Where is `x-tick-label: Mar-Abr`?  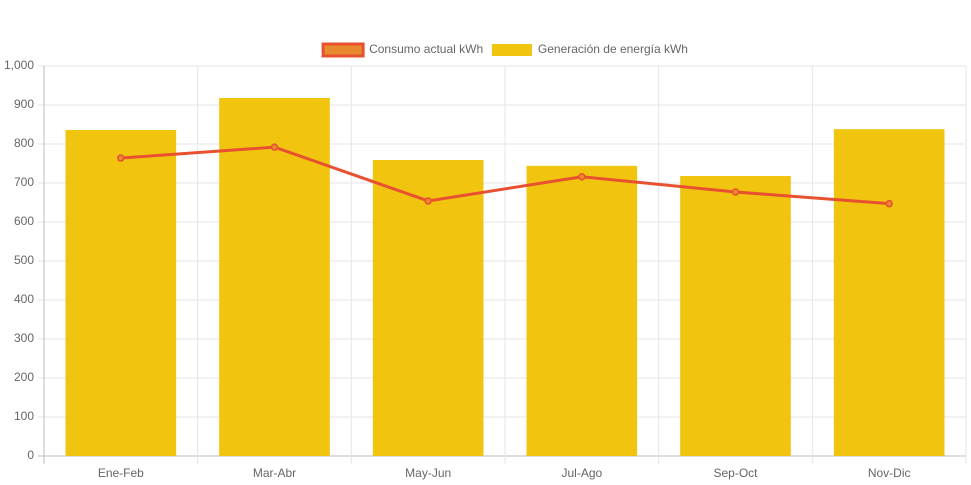
x-tick-label: Mar-Abr is located at coordinates (274, 473).